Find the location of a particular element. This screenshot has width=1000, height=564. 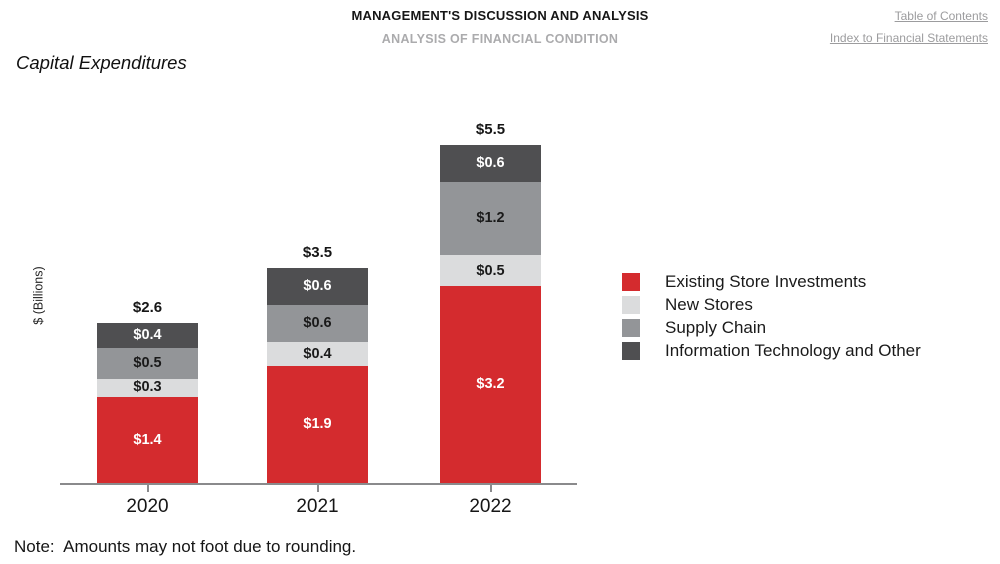

bar-2021: $3.5 $0.6 $0.6 $0.4 $1.9 is located at coordinates (317, 363).